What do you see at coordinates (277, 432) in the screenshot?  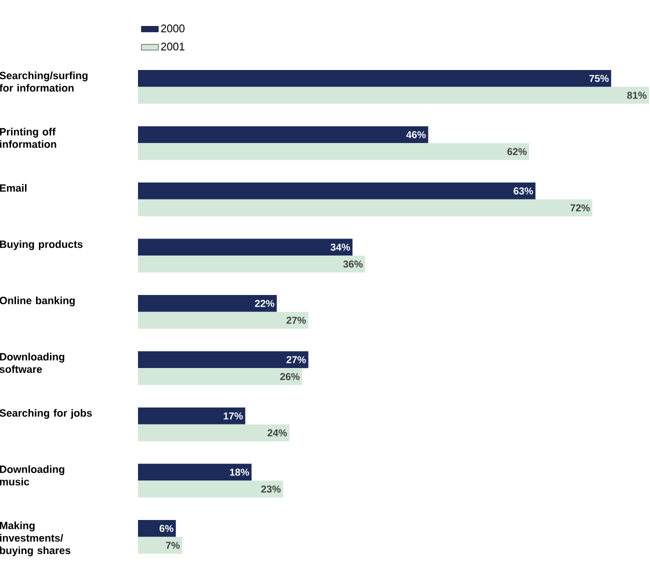 I see `data-label: 24%` at bounding box center [277, 432].